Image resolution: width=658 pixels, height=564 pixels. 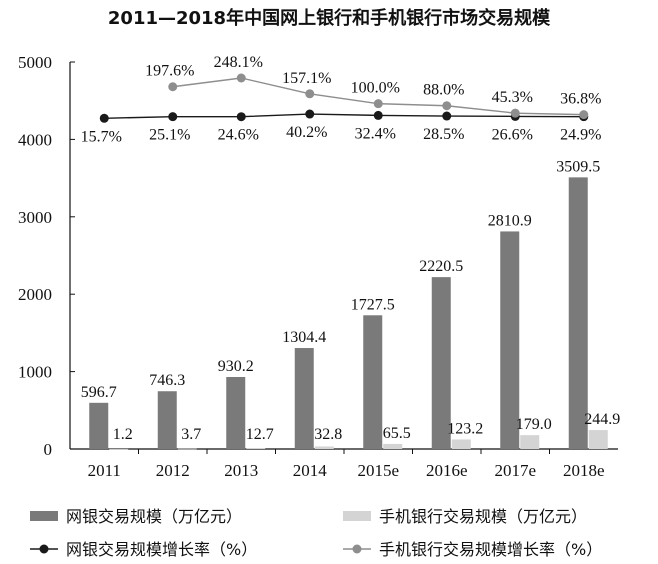 What do you see at coordinates (169, 71) in the screenshot?
I see `mobile-growth-label: 197.6%` at bounding box center [169, 71].